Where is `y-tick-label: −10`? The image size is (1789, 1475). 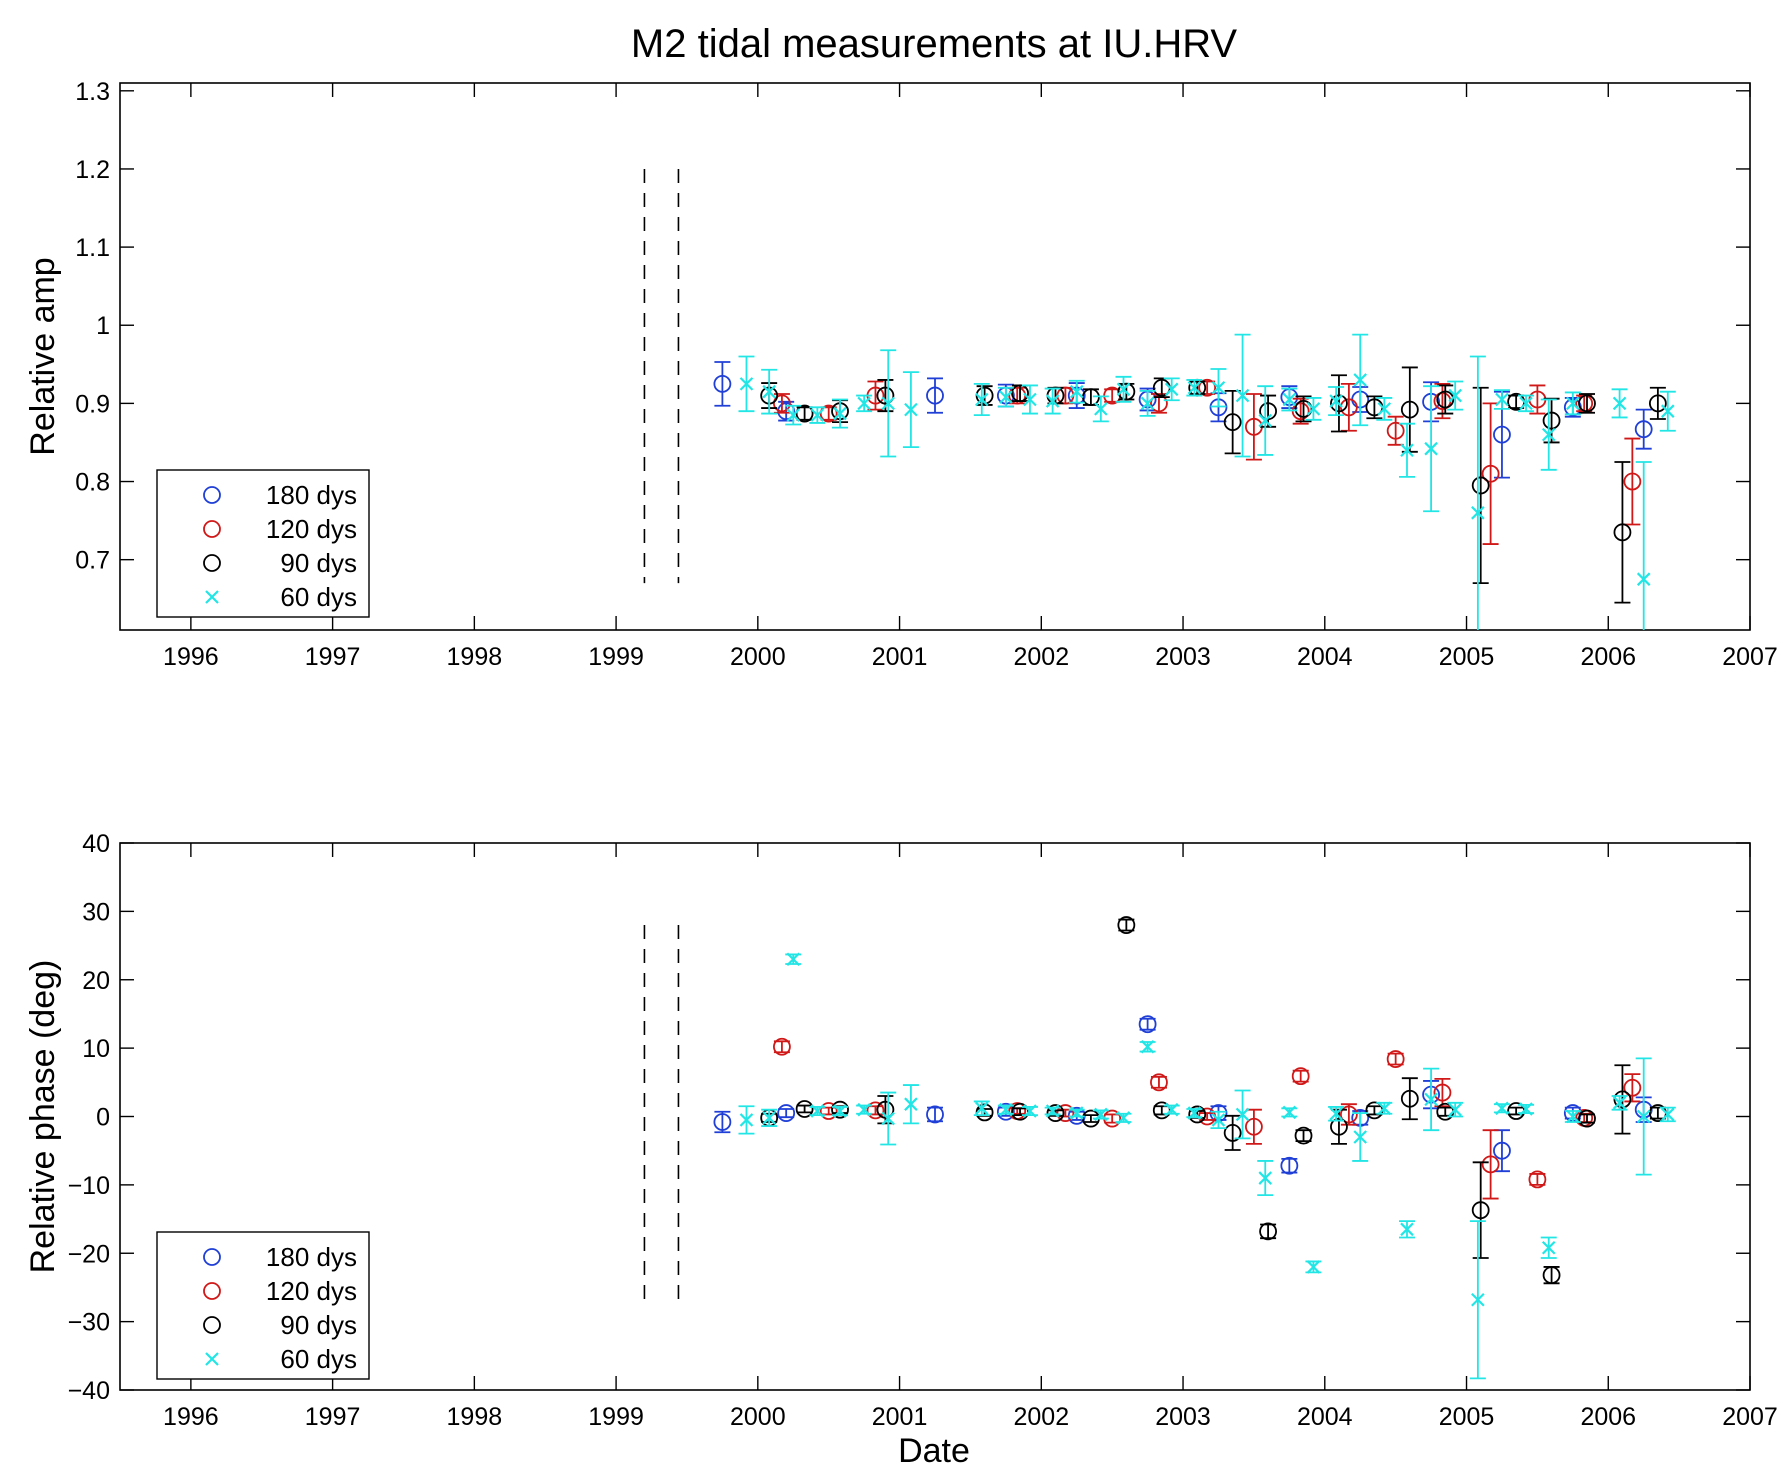 y-tick-label: −10 is located at coordinates (89, 1186).